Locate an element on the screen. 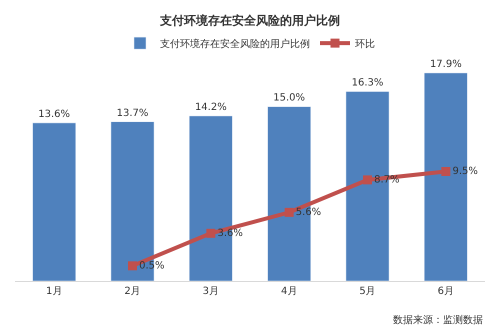 Image resolution: width=500 pixels, height=326 pixels. source-note: 数据来源：监测数据 is located at coordinates (438, 320).